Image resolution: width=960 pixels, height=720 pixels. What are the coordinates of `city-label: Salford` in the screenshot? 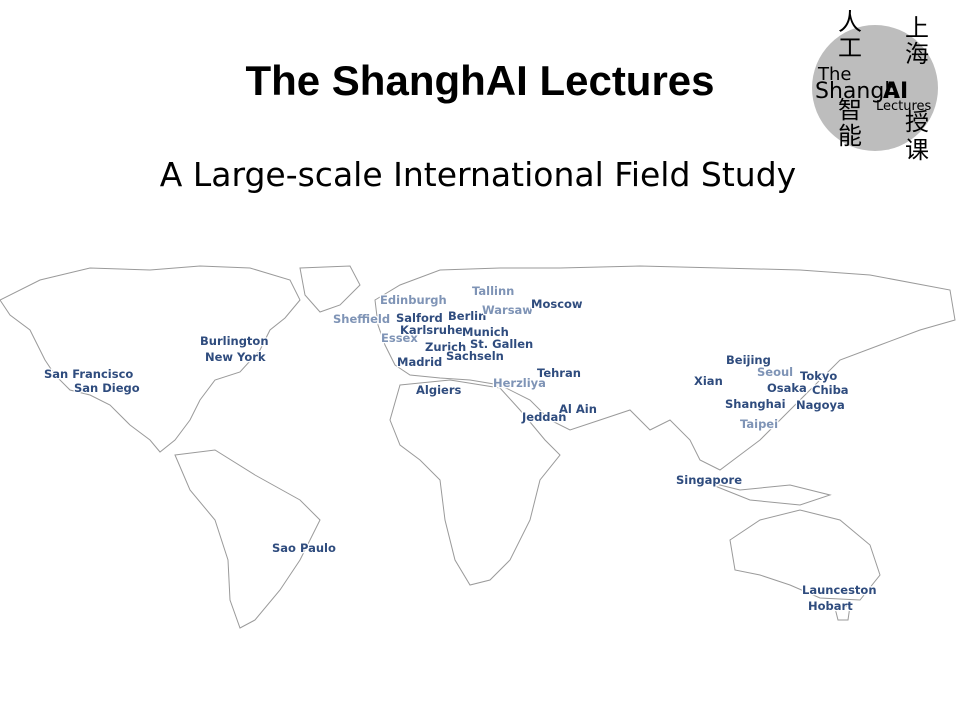 It's located at (419, 318).